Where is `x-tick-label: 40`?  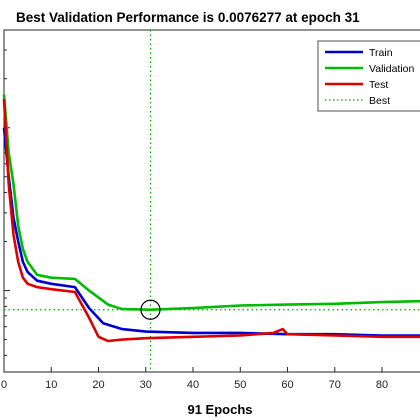
x-tick-label: 40 is located at coordinates (193, 385).